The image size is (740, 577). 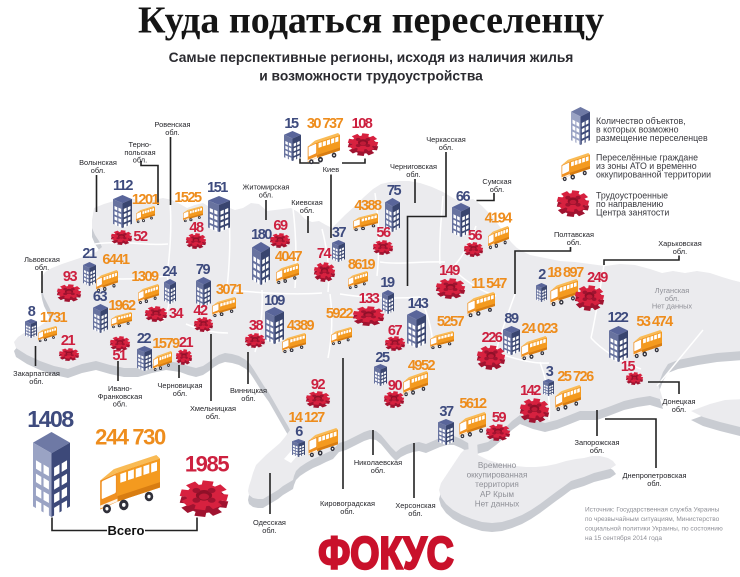 I want to click on svg-text: 151, so click(x=217, y=188).